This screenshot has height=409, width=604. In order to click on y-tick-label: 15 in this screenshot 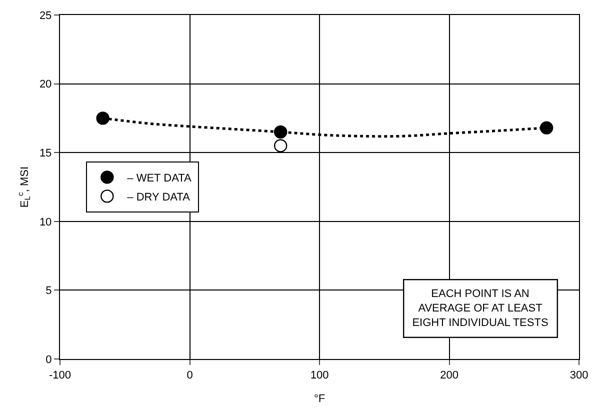, I will do `click(45, 153)`.